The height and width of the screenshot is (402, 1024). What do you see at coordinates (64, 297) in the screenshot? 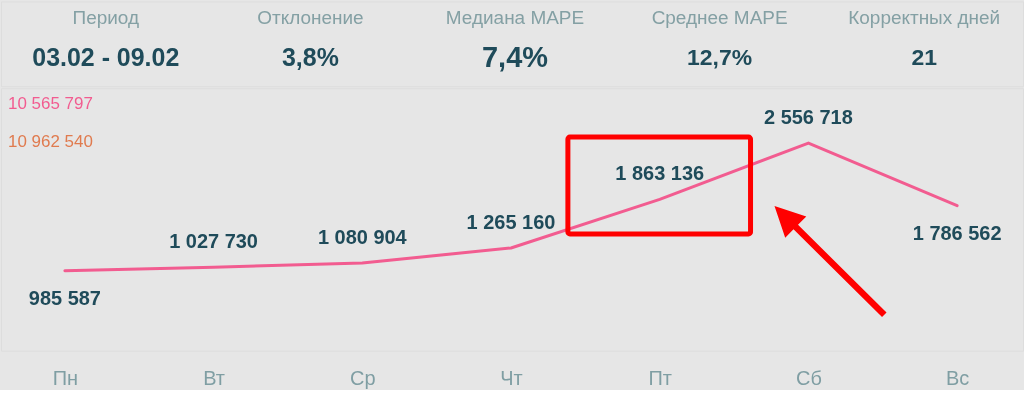
I see `data-label: 985 587` at bounding box center [64, 297].